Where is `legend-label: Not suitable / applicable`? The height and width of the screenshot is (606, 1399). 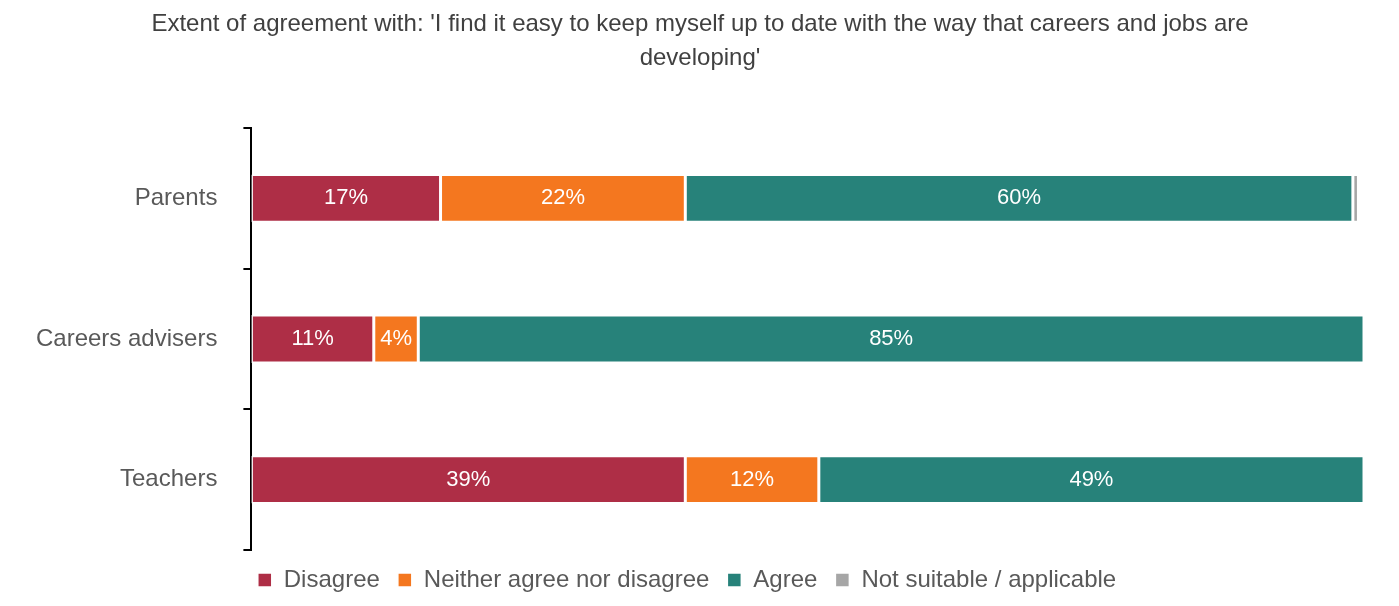 legend-label: Not suitable / applicable is located at coordinates (989, 578).